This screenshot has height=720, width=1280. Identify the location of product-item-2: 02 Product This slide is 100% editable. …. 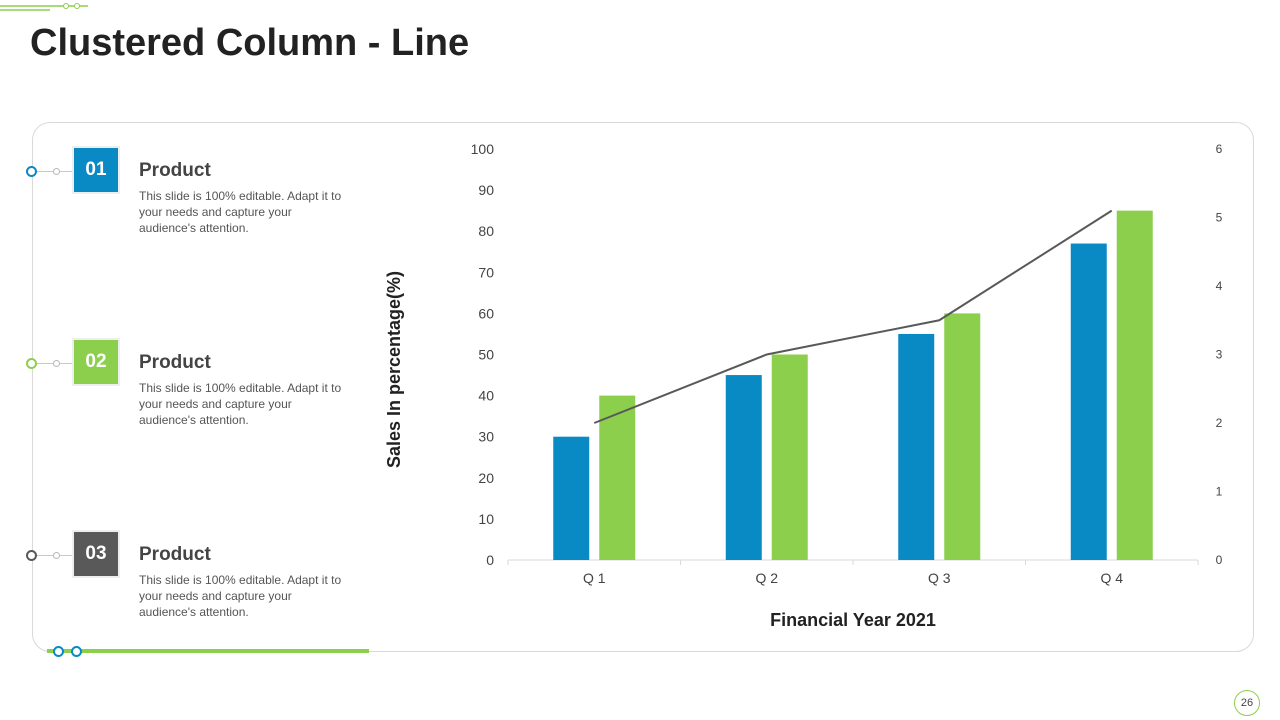
(208, 390).